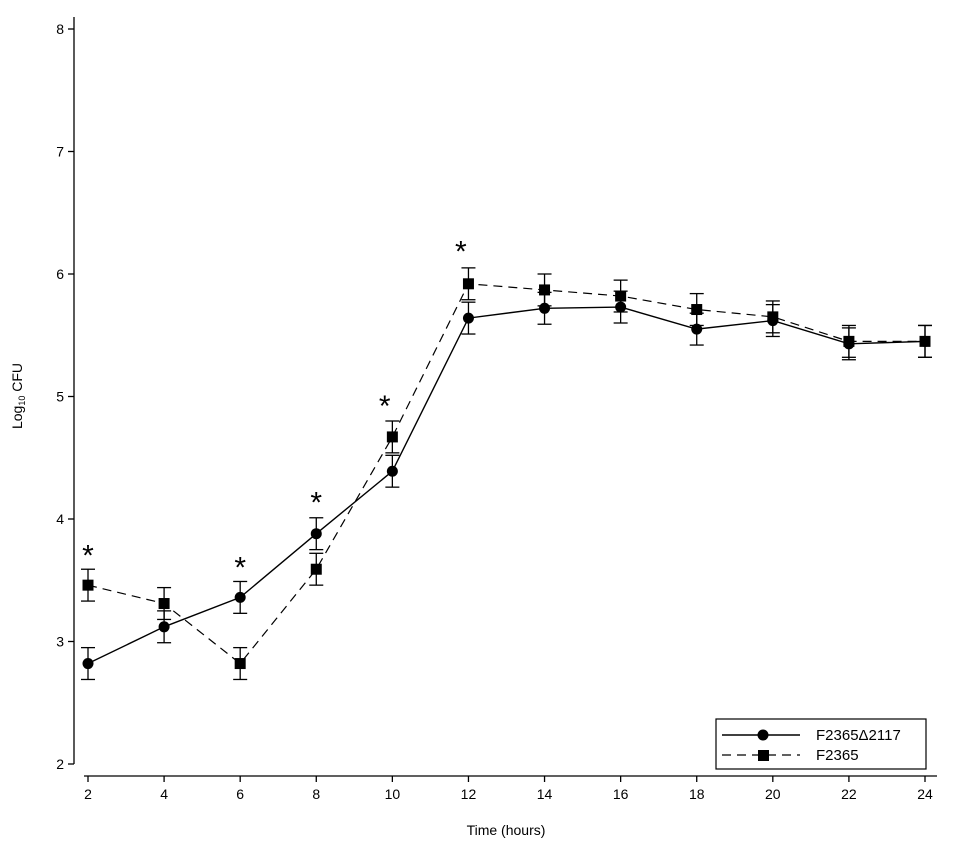  What do you see at coordinates (60, 519) in the screenshot?
I see `y-tick-label: 4` at bounding box center [60, 519].